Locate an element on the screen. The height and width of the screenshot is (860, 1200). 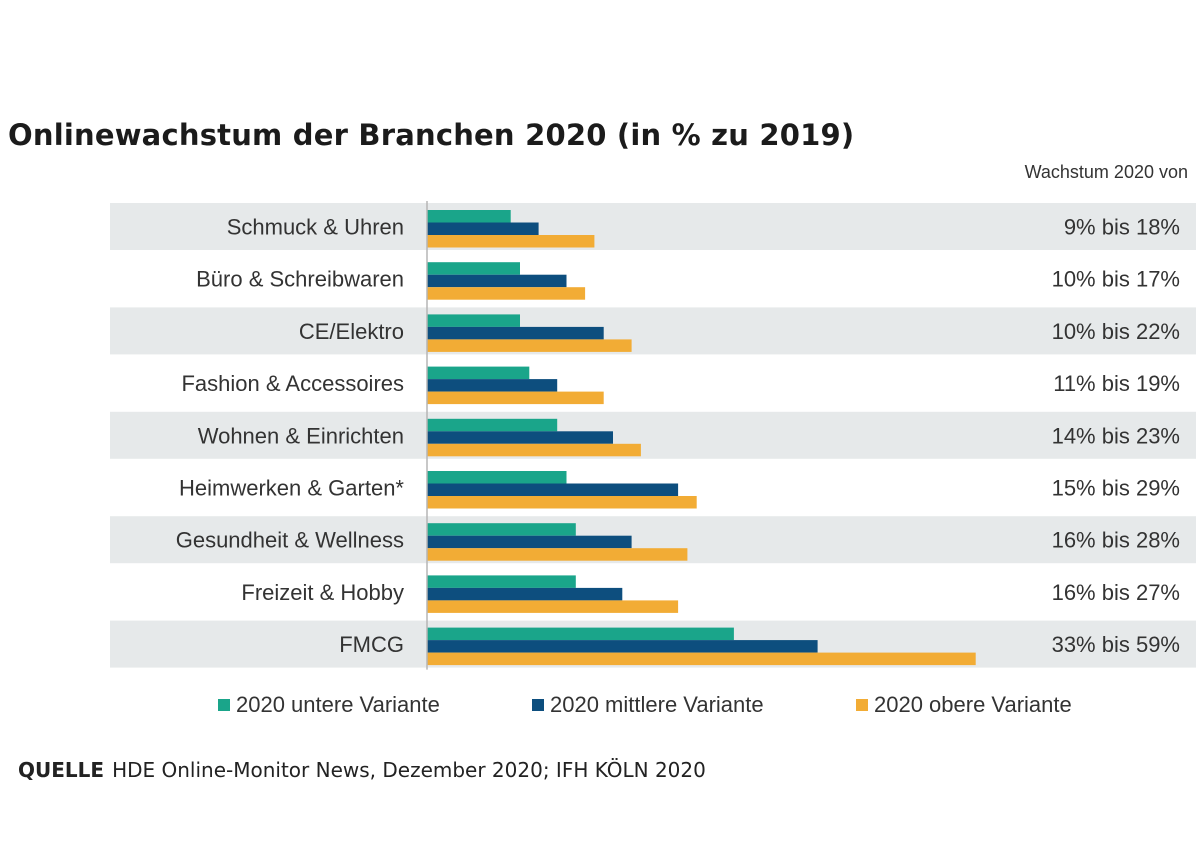
category-label-b-ro-schreibwaren: Büro & Schreibwaren is located at coordinates (300, 279).